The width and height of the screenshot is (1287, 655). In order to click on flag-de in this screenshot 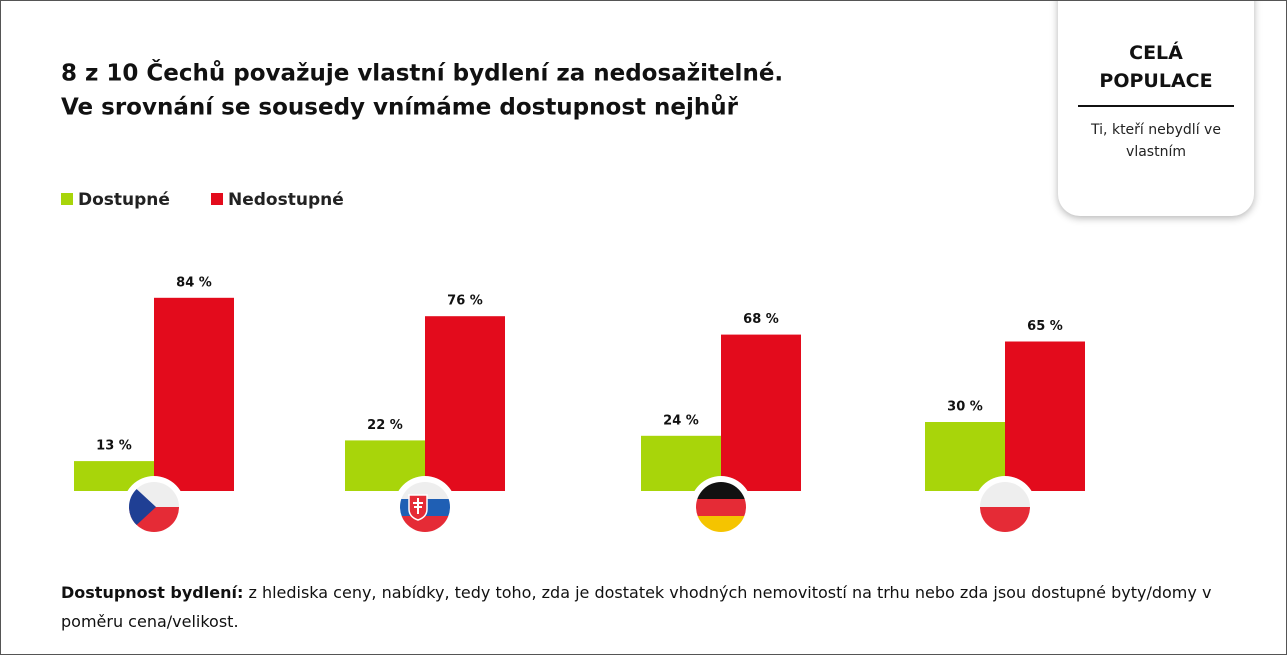, I will do `click(721, 507)`.